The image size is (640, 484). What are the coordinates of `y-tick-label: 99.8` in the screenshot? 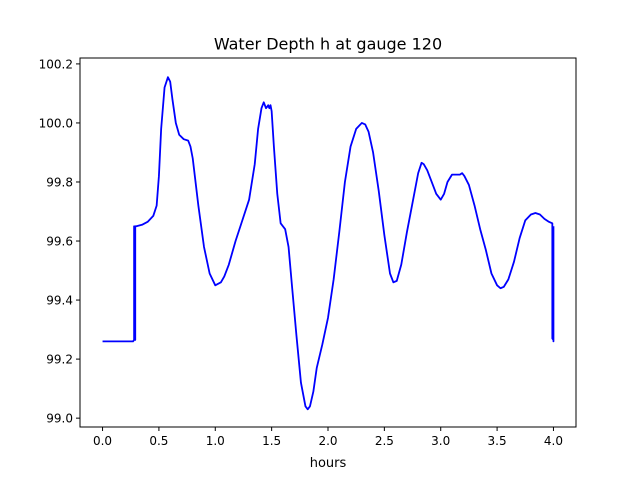 It's located at (59, 182).